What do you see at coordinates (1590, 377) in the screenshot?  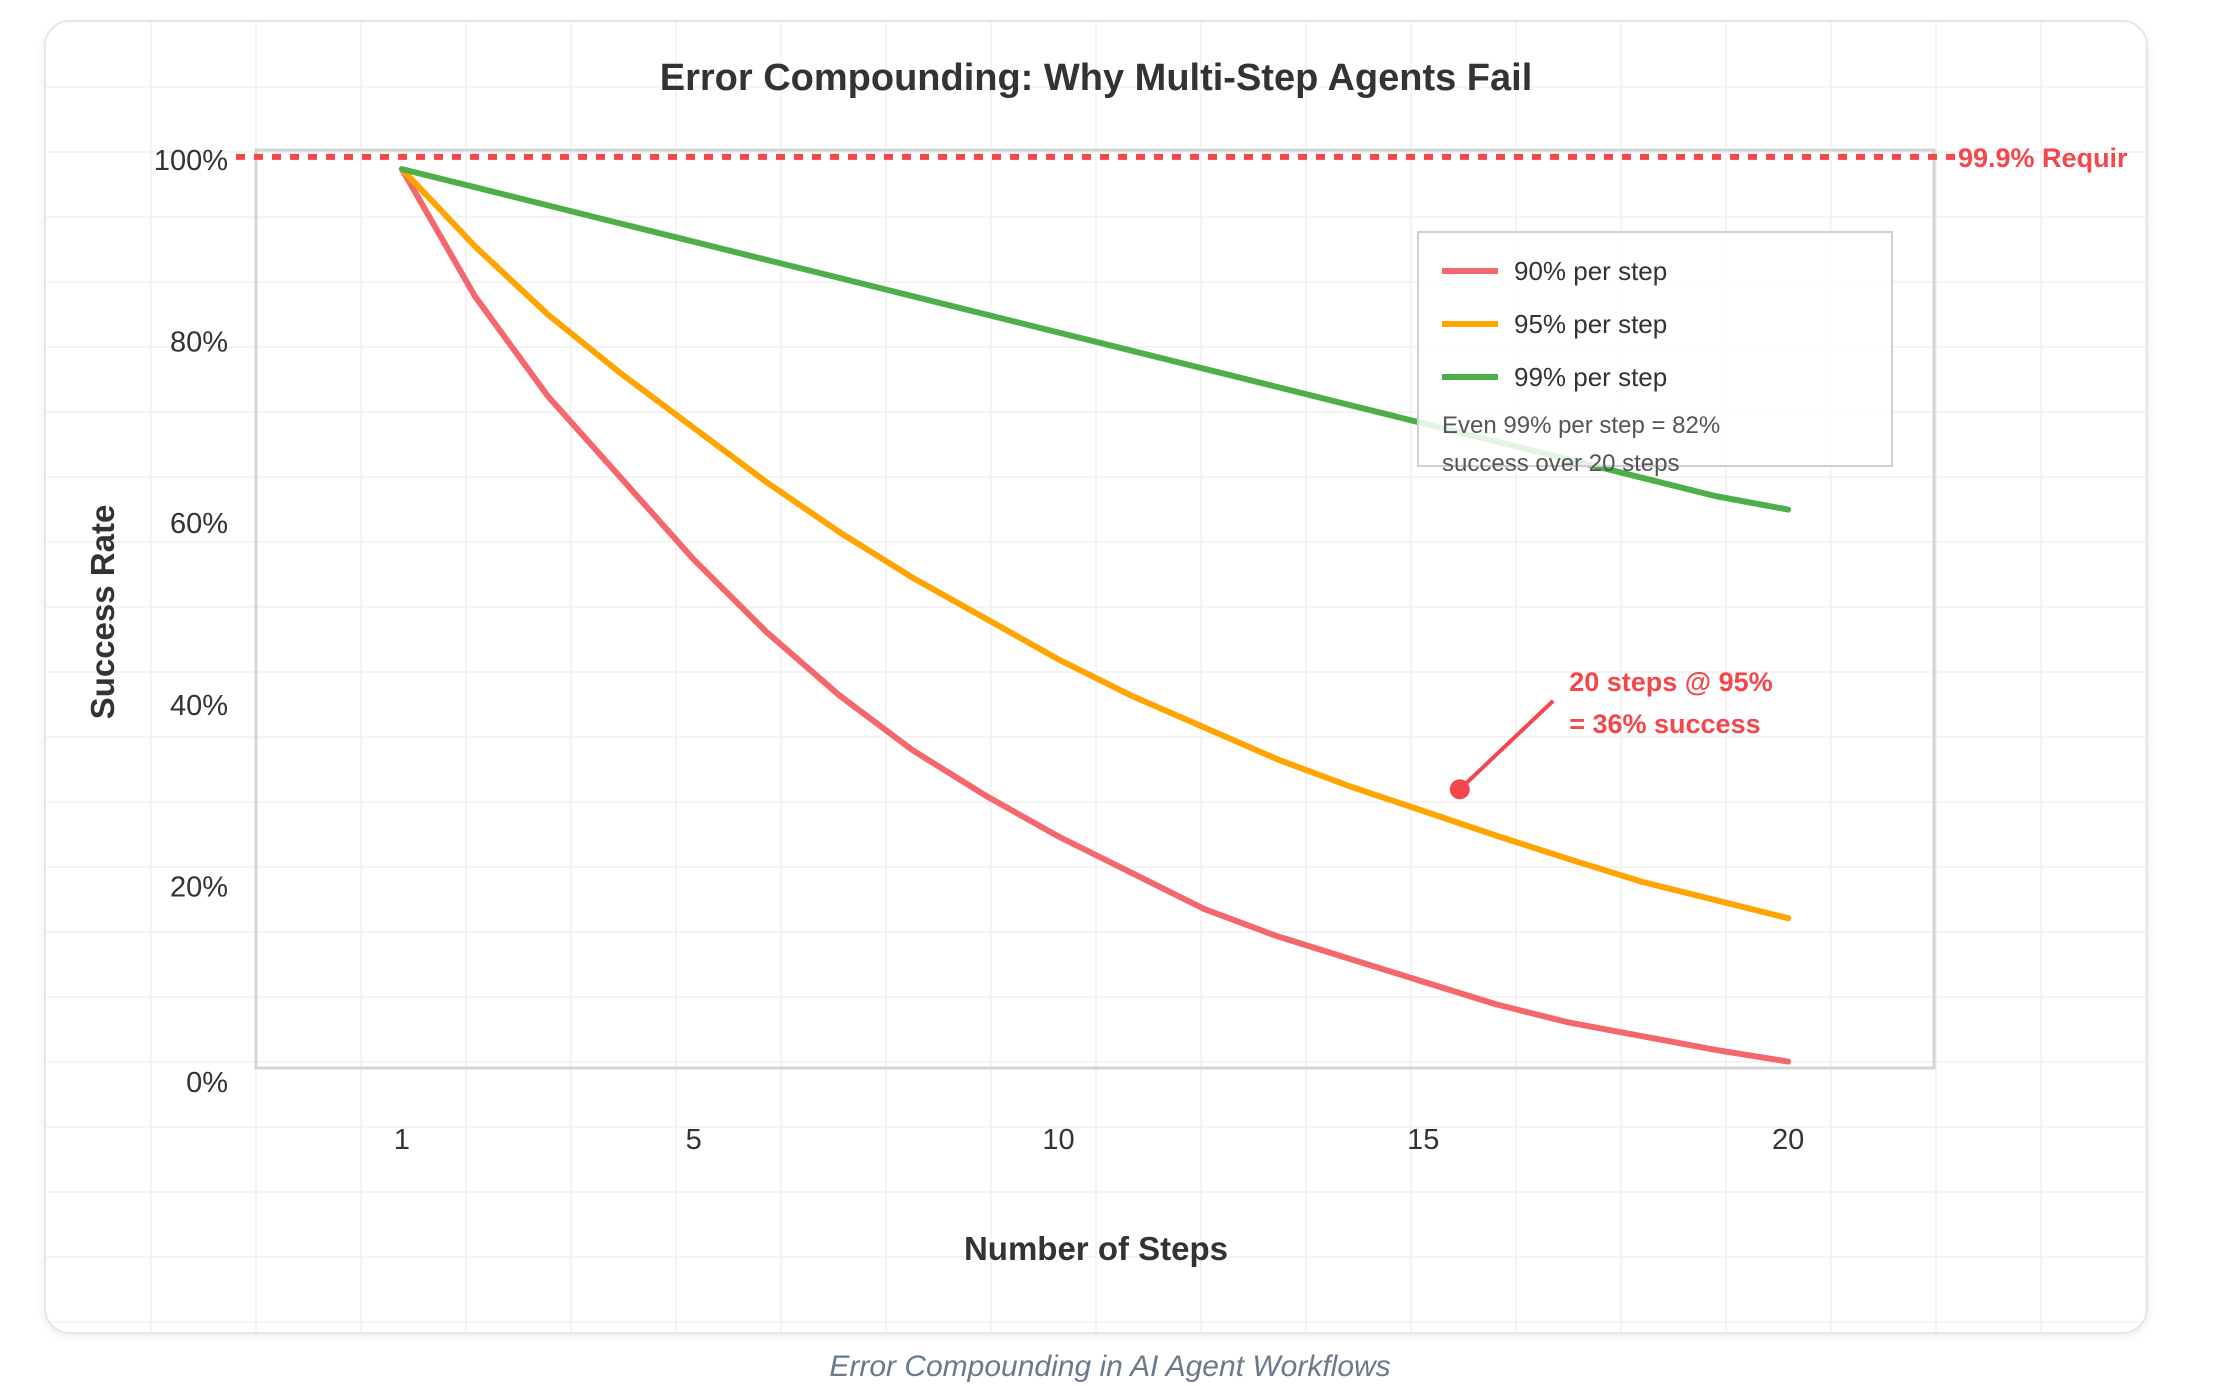 I see `legend-label-99-percent: 99% per step` at bounding box center [1590, 377].